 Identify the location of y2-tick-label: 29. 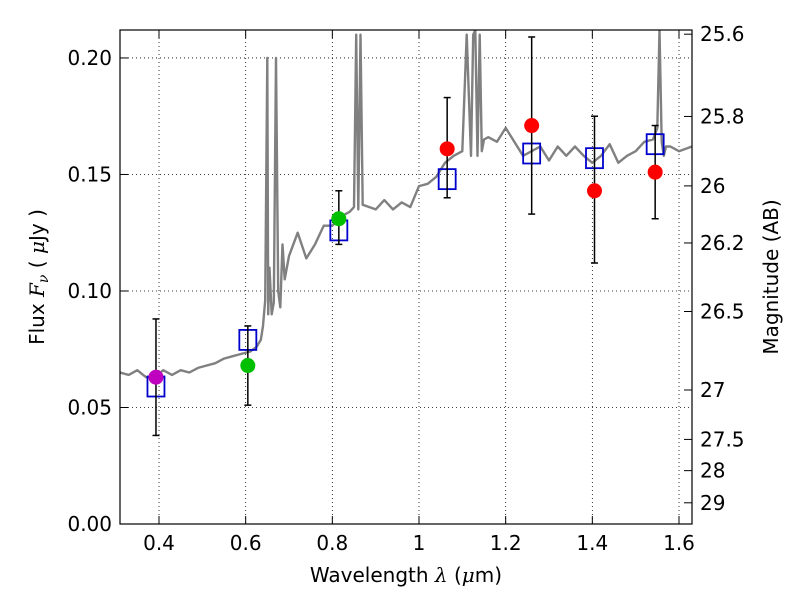
(712, 503).